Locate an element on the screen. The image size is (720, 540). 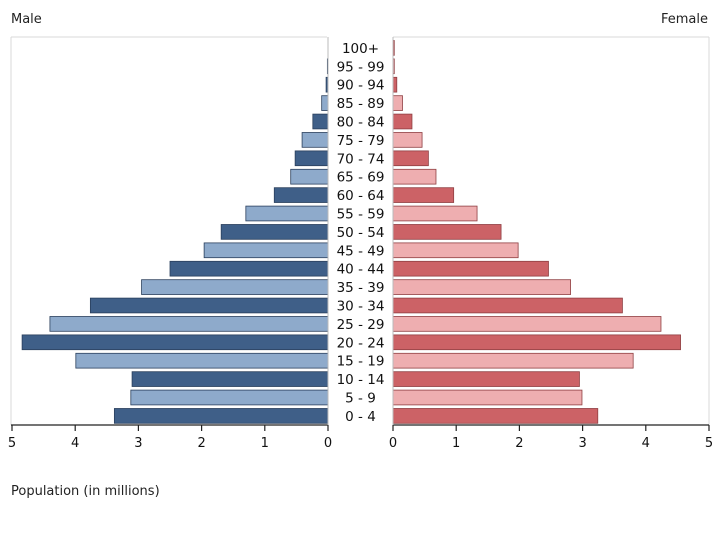
female-side-label: Female is located at coordinates (684, 19).